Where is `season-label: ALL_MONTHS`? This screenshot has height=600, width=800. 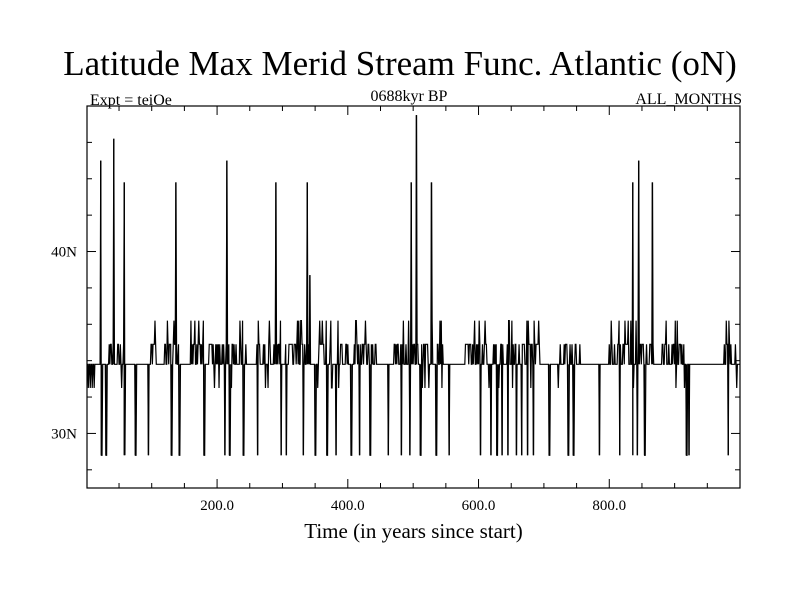
season-label: ALL_MONTHS is located at coordinates (688, 99).